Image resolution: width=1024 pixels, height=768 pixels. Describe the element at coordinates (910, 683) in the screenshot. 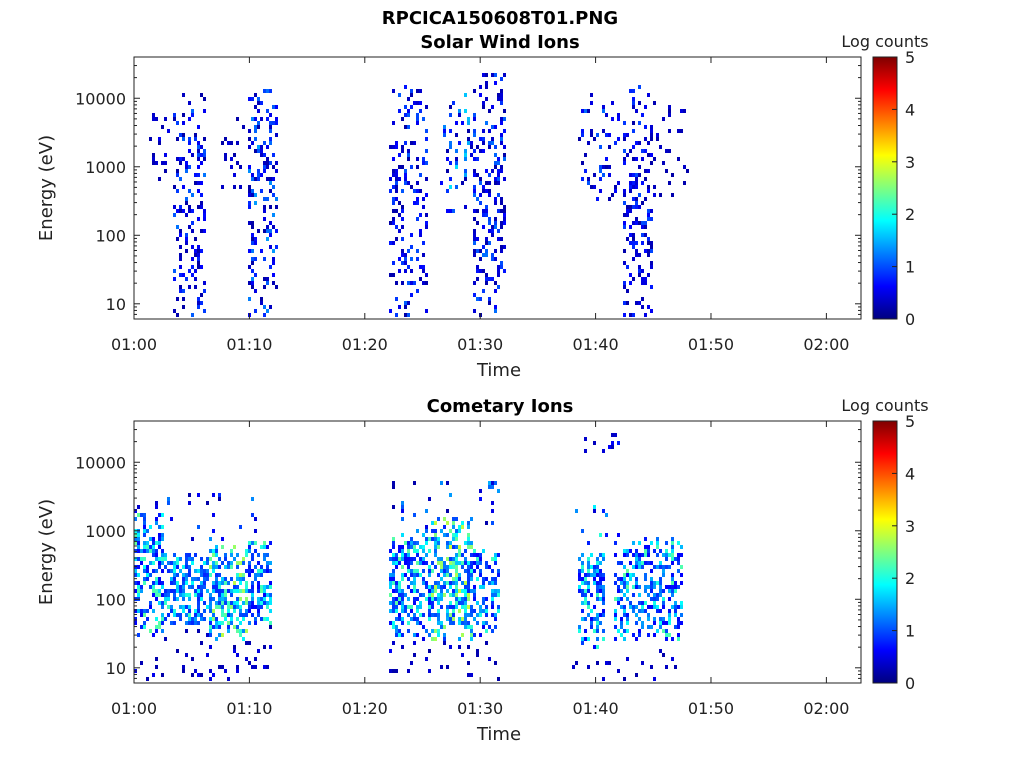

I see `cometary-colorbar-tick-label: 0` at that location.